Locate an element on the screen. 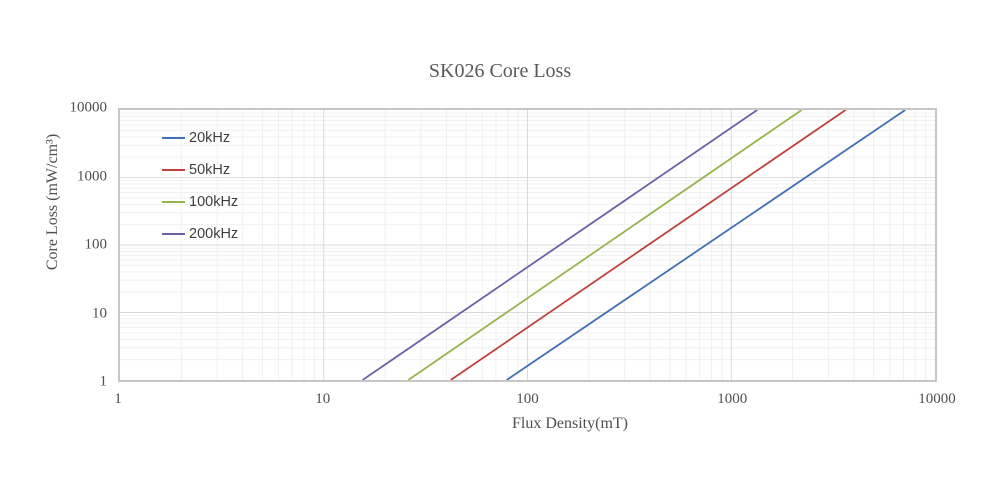 The width and height of the screenshot is (1000, 500). legend-label: 200kHz is located at coordinates (214, 234).